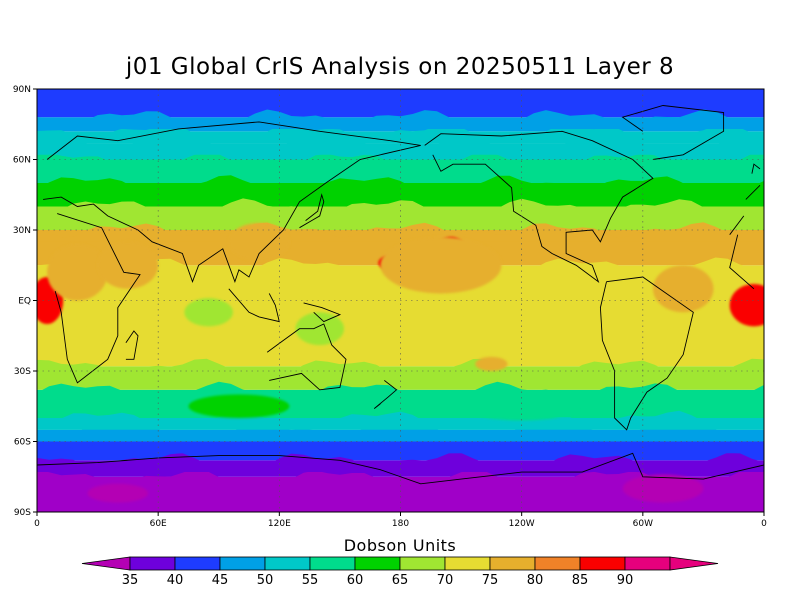  Describe the element at coordinates (445, 580) in the screenshot. I see `colorbar-tick-label: 70` at that location.